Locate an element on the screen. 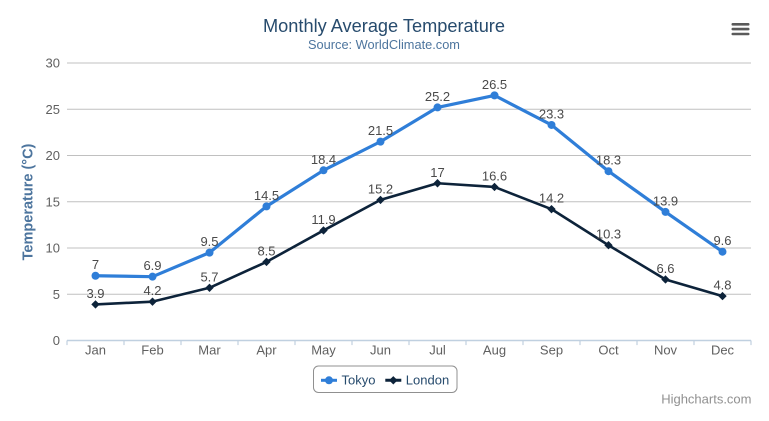  svg-text: 6.6 is located at coordinates (665, 268).